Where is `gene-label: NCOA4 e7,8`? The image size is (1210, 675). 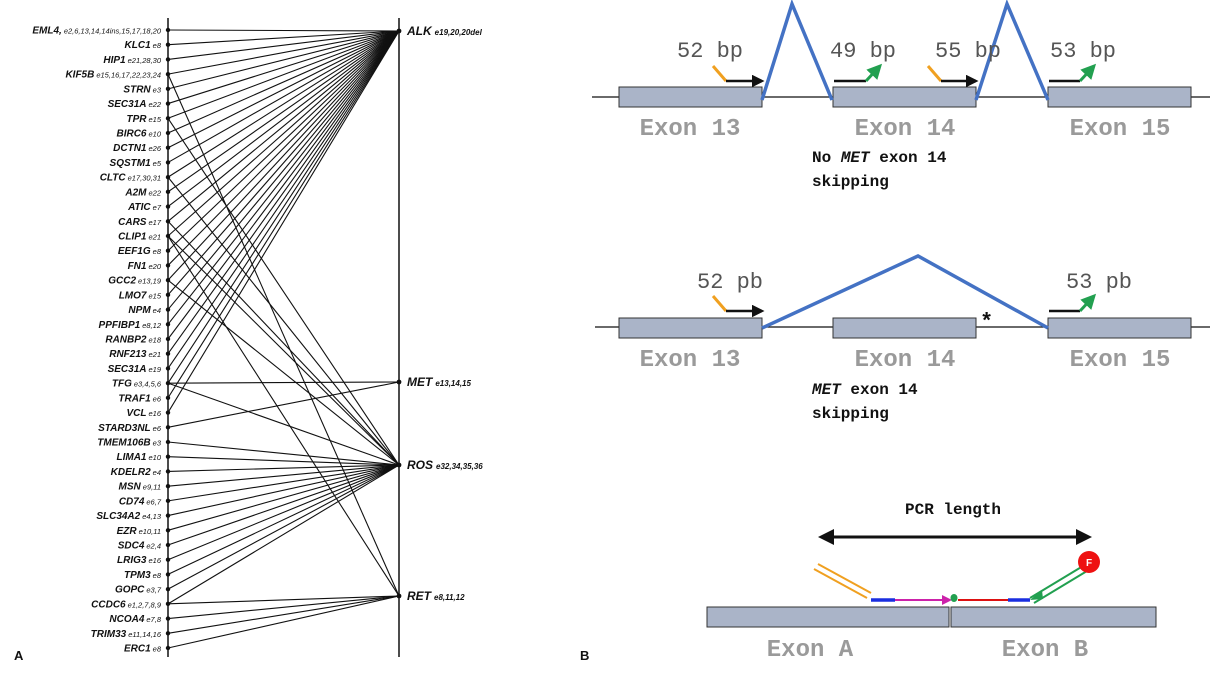
gene-label: NCOA4 e7,8 is located at coordinates (135, 619).